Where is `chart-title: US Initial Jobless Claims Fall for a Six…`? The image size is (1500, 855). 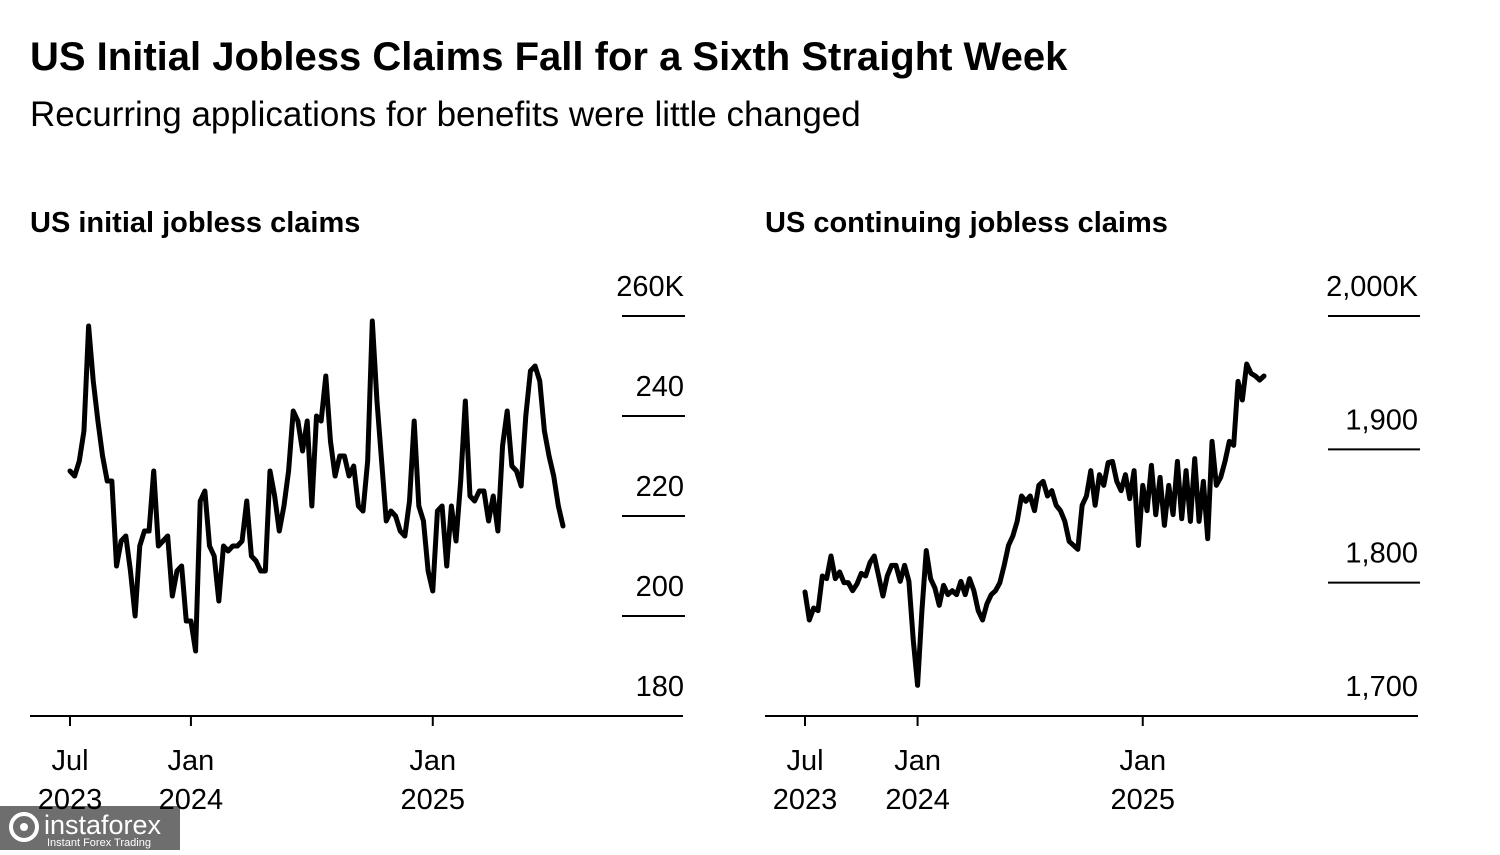 chart-title: US Initial Jobless Claims Fall for a Six… is located at coordinates (549, 57).